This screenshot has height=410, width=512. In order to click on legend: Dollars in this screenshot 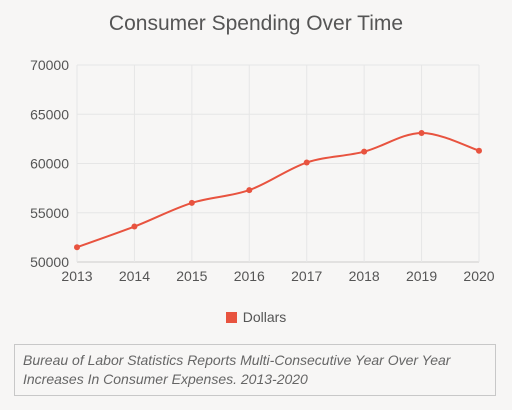, I will do `click(256, 317)`.